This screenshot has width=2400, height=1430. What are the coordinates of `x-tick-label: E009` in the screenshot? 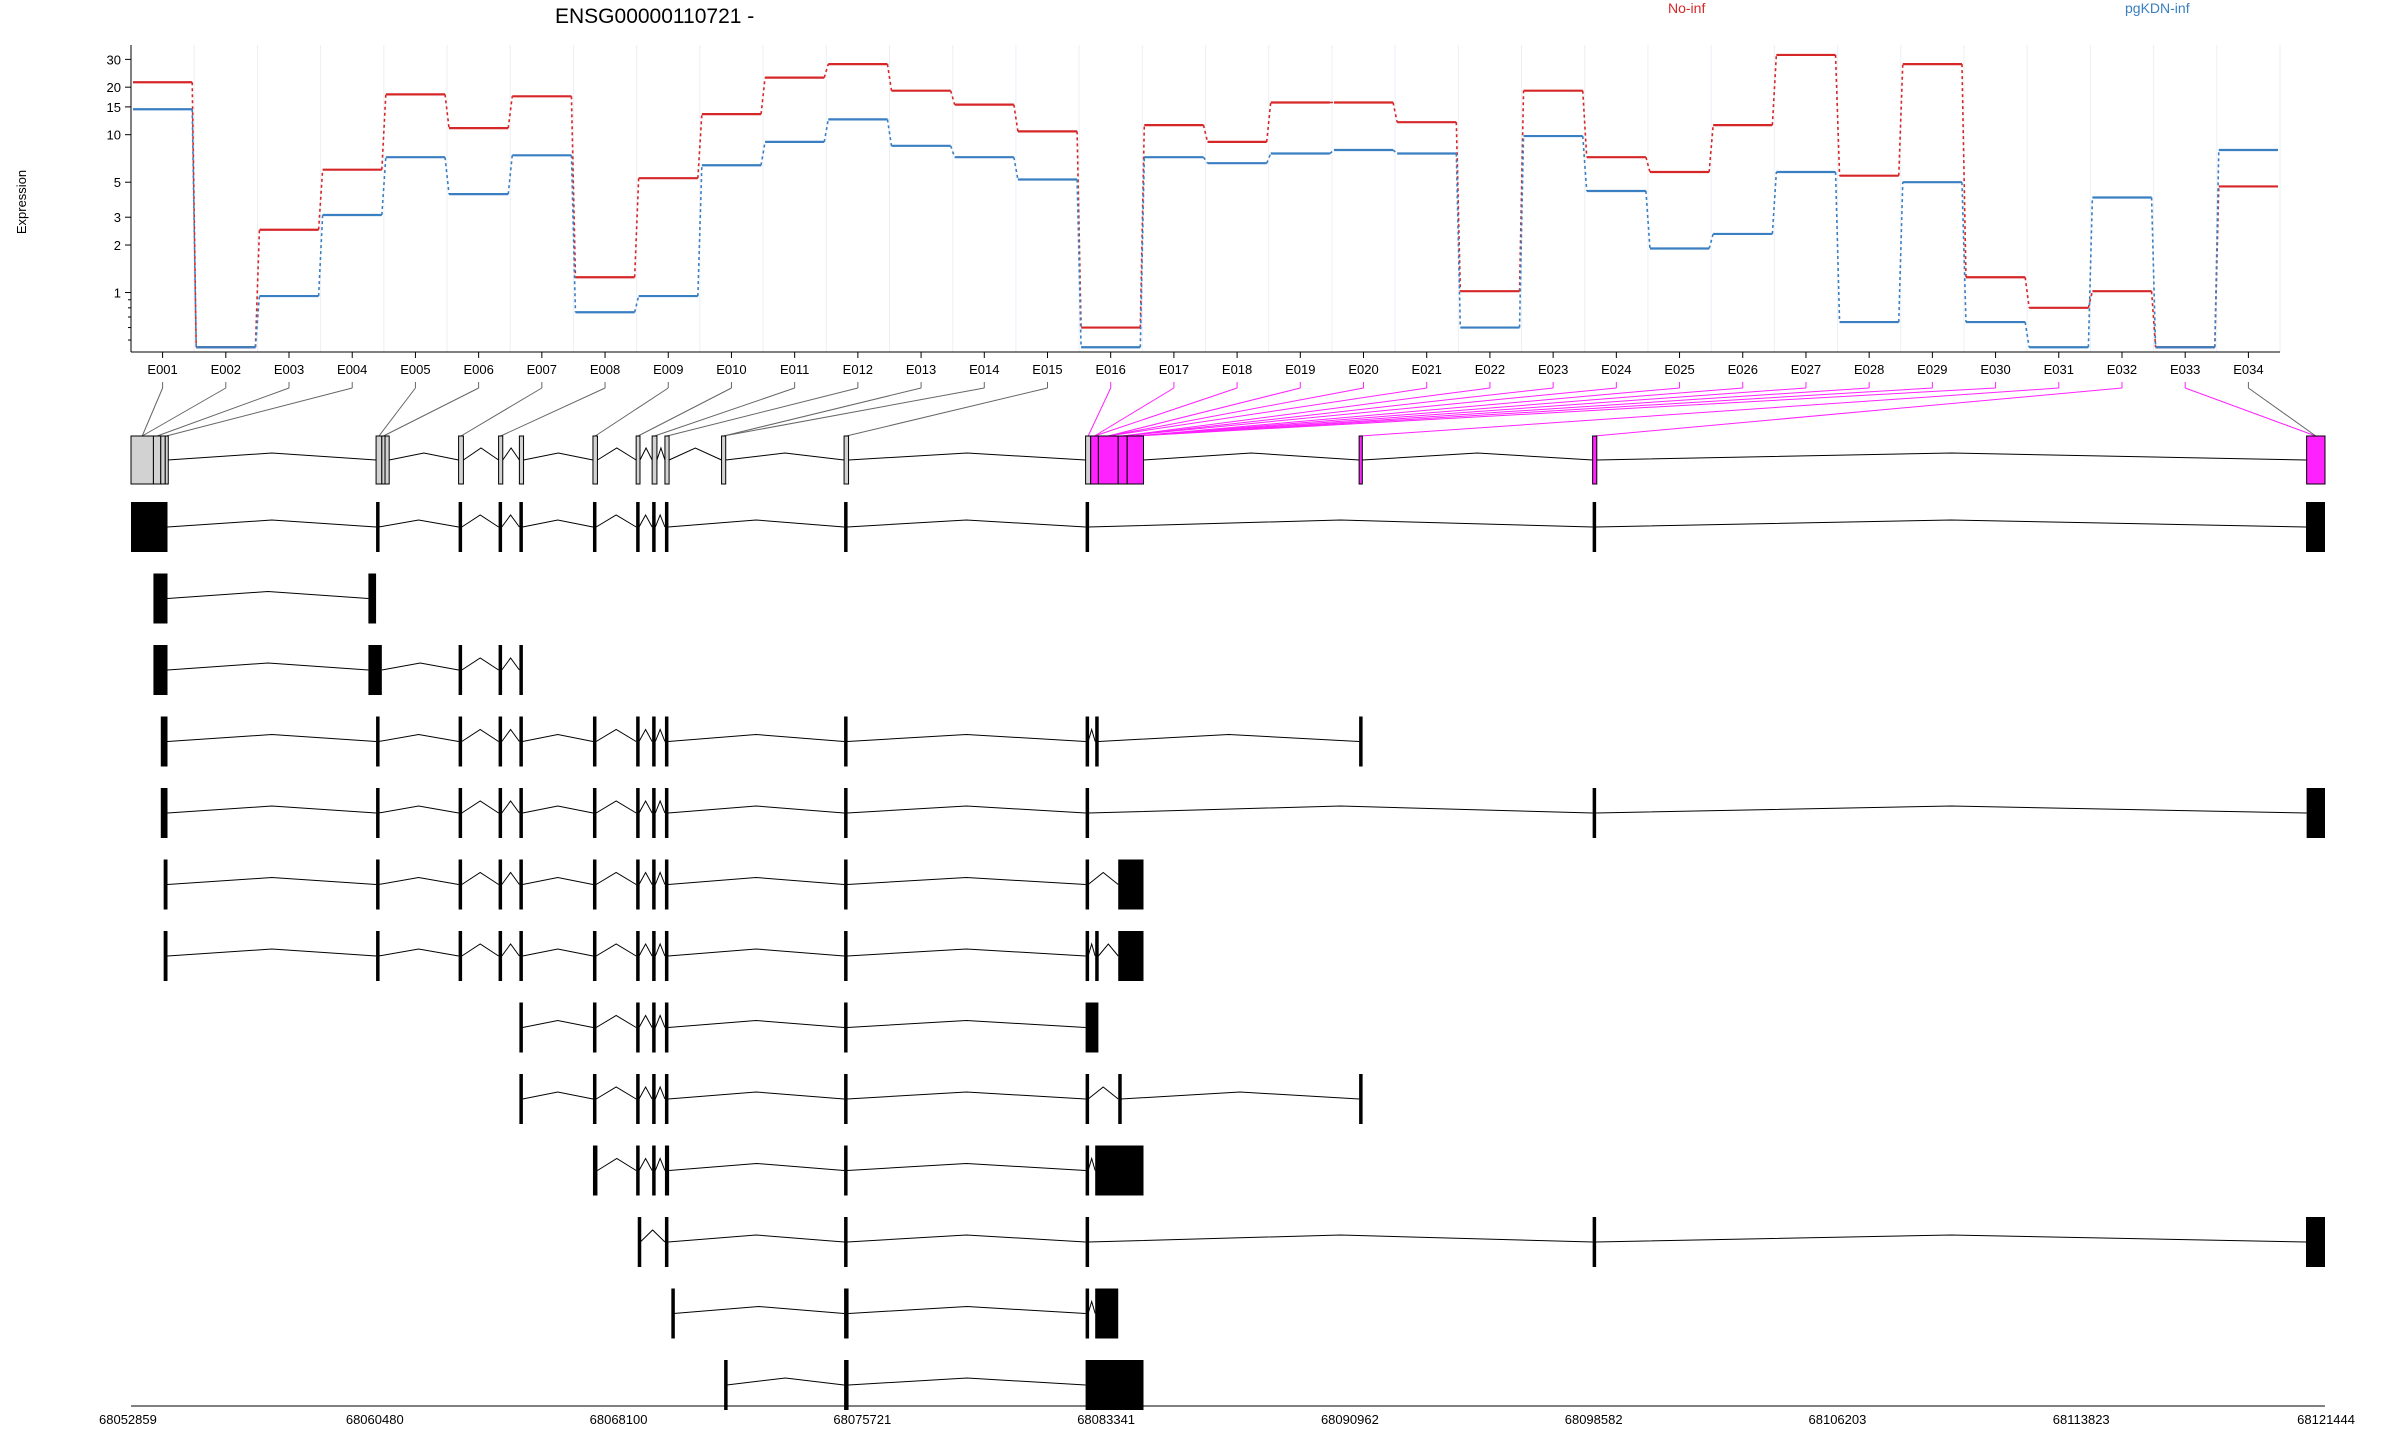 It's located at (668, 369).